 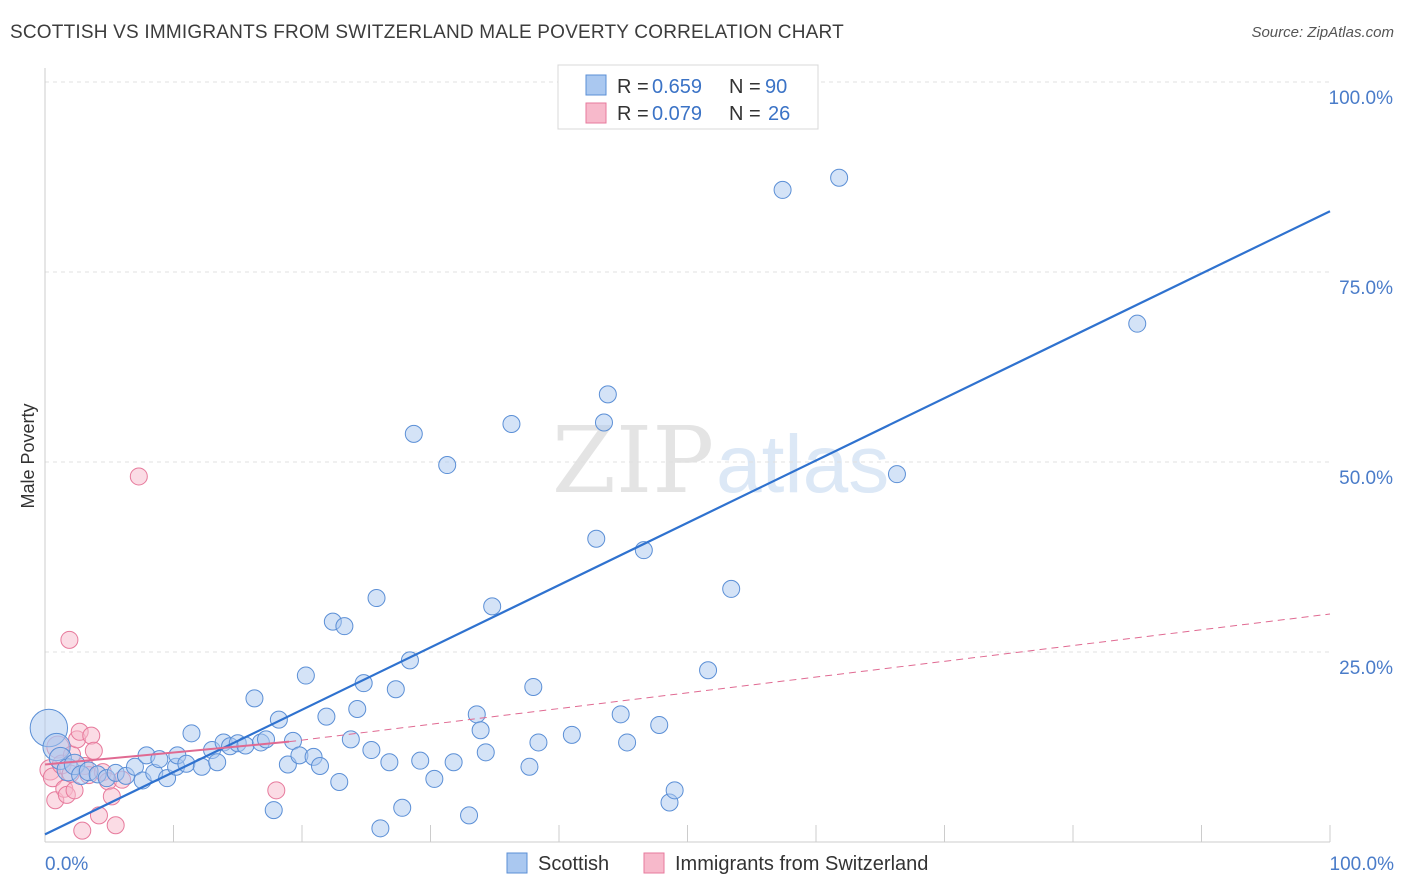 I want to click on bottom-legend-label-swiss: Immigrants from Switzerland, so click(x=801, y=864).